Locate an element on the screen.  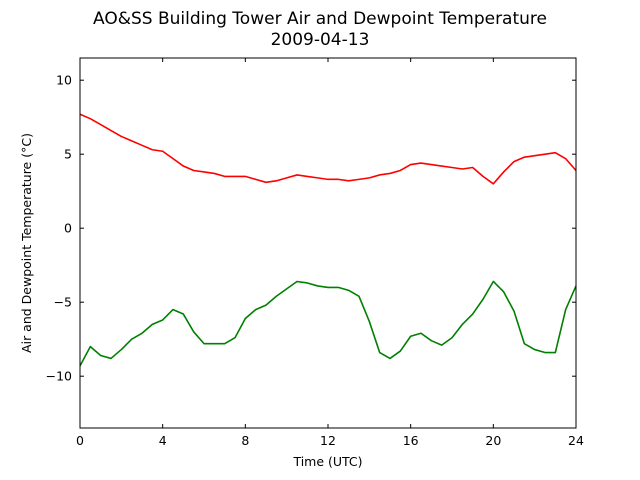
x-tick-label: 12 is located at coordinates (328, 440).